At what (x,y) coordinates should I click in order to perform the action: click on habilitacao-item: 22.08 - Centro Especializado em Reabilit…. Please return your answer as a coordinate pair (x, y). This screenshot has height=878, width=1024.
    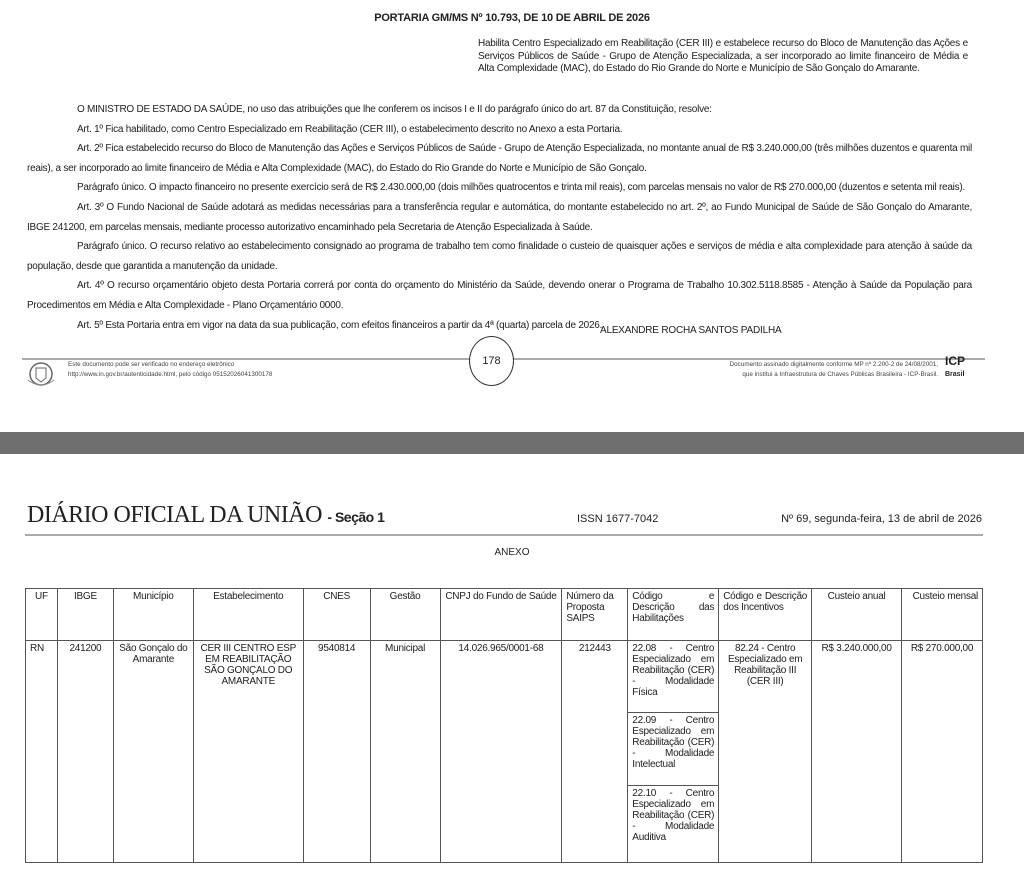
    Looking at the image, I should click on (673, 677).